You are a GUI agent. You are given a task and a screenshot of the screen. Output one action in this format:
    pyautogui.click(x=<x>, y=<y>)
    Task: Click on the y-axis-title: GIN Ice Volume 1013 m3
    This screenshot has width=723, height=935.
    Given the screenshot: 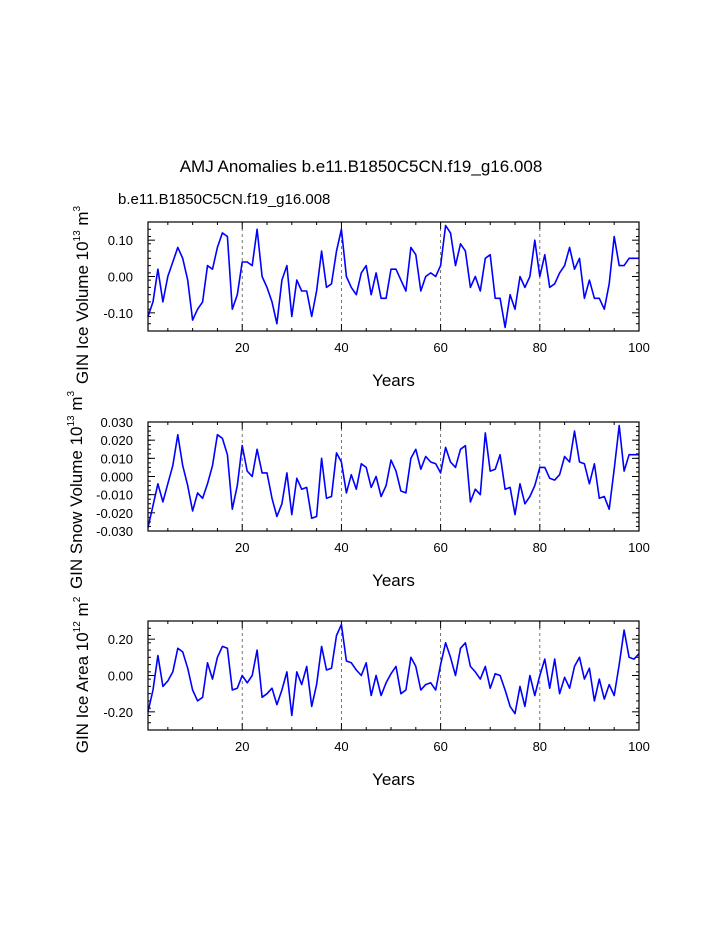 What is the action you would take?
    pyautogui.click(x=82, y=294)
    